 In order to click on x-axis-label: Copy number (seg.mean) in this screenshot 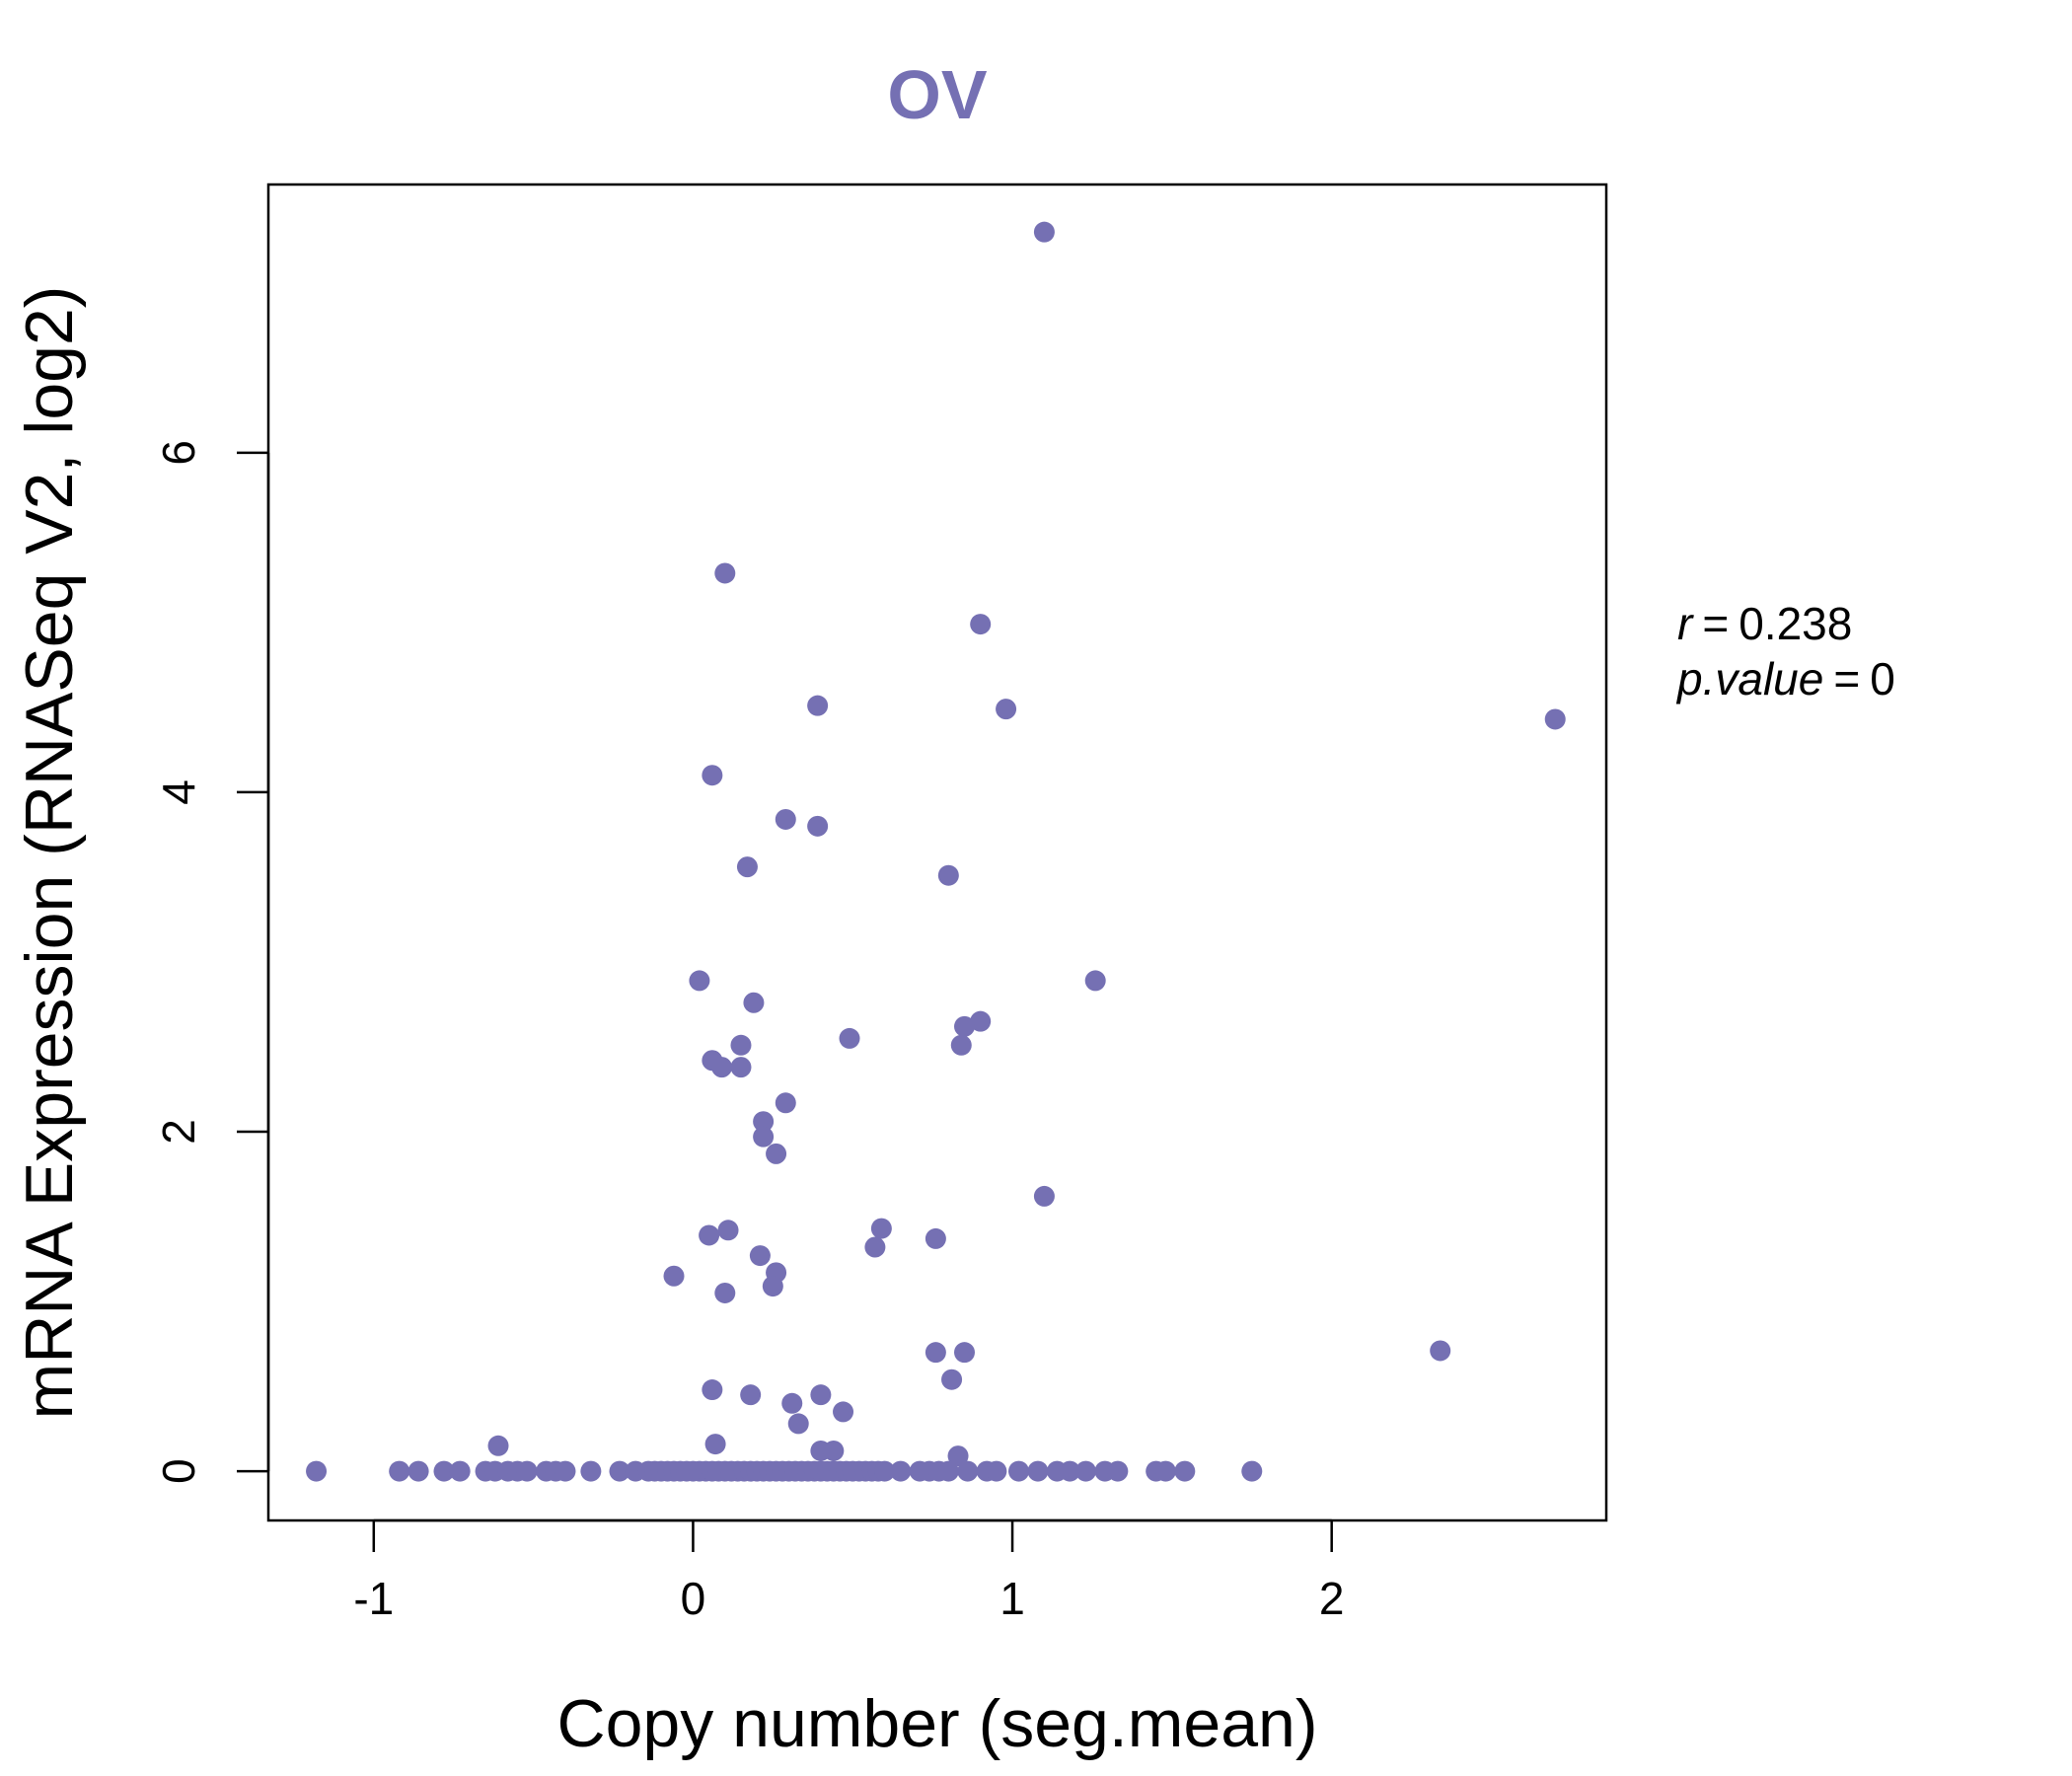, I will do `click(937, 1724)`.